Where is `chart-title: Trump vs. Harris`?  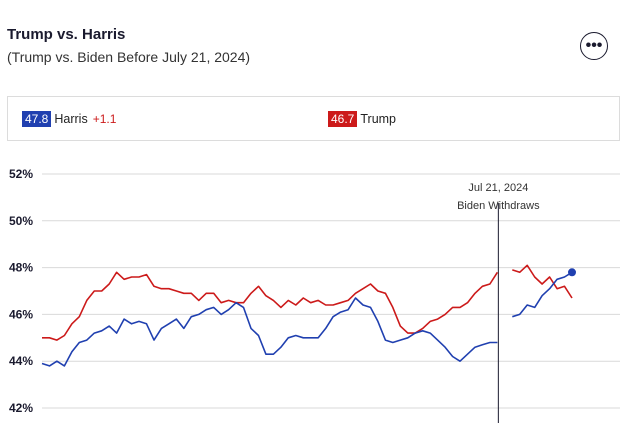 chart-title: Trump vs. Harris is located at coordinates (66, 34).